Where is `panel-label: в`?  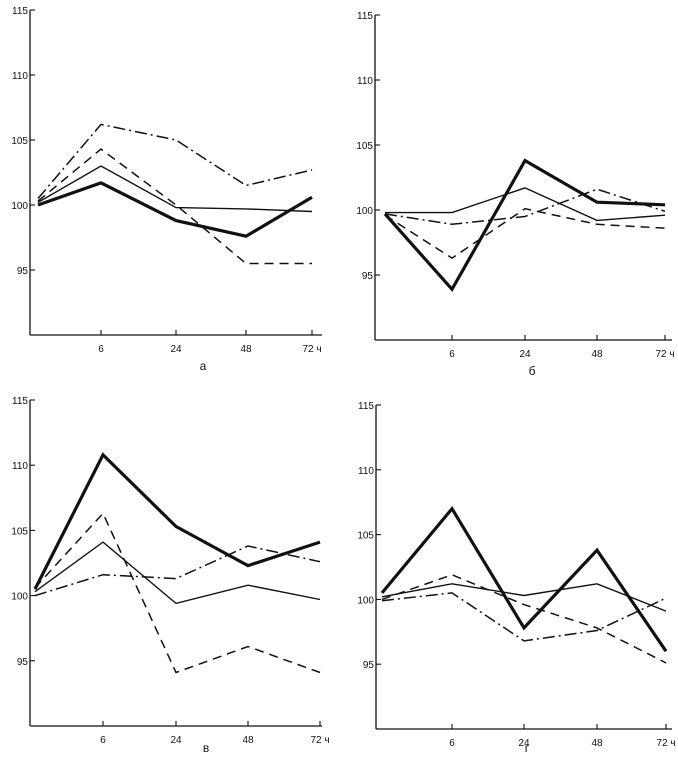
panel-label: в is located at coordinates (206, 748).